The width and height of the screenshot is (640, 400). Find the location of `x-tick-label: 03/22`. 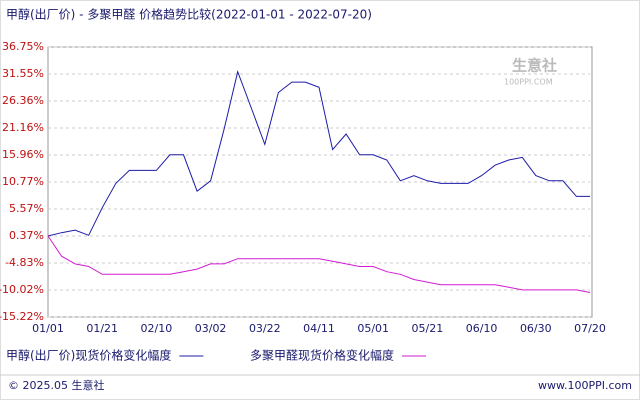

x-tick-label: 03/22 is located at coordinates (265, 328).